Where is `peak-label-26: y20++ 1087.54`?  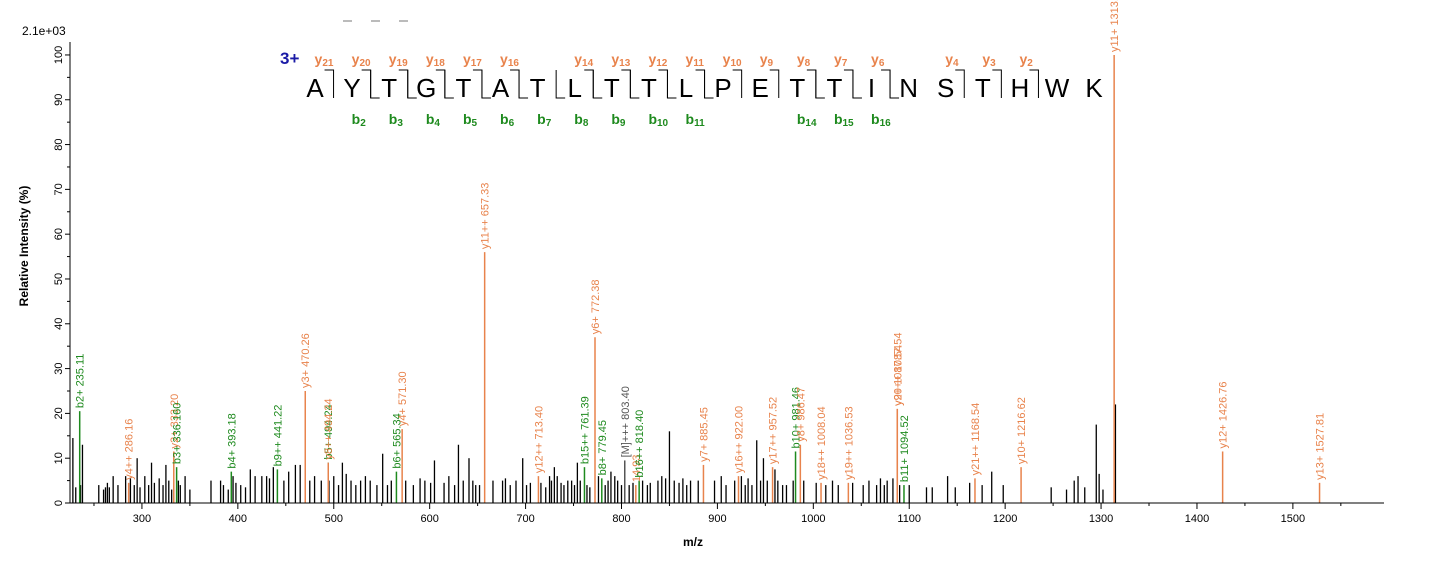
peak-label-26: y20++ 1087.54 is located at coordinates (898, 369).